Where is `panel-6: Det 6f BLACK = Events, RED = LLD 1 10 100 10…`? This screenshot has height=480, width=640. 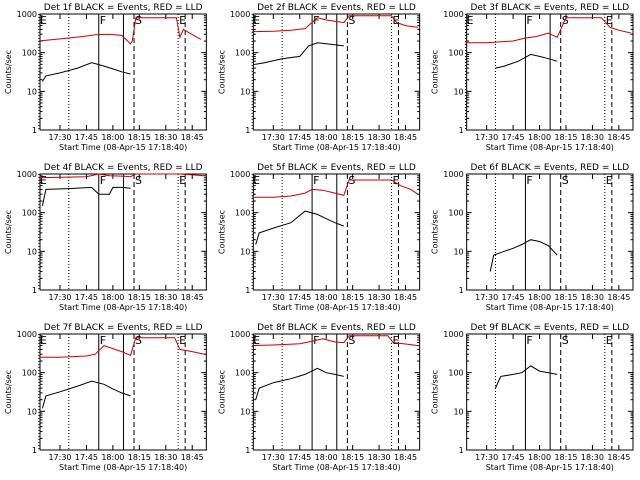
panel-6: Det 6f BLACK = Events, RED = LLD 1 10 100 10… is located at coordinates (532, 237).